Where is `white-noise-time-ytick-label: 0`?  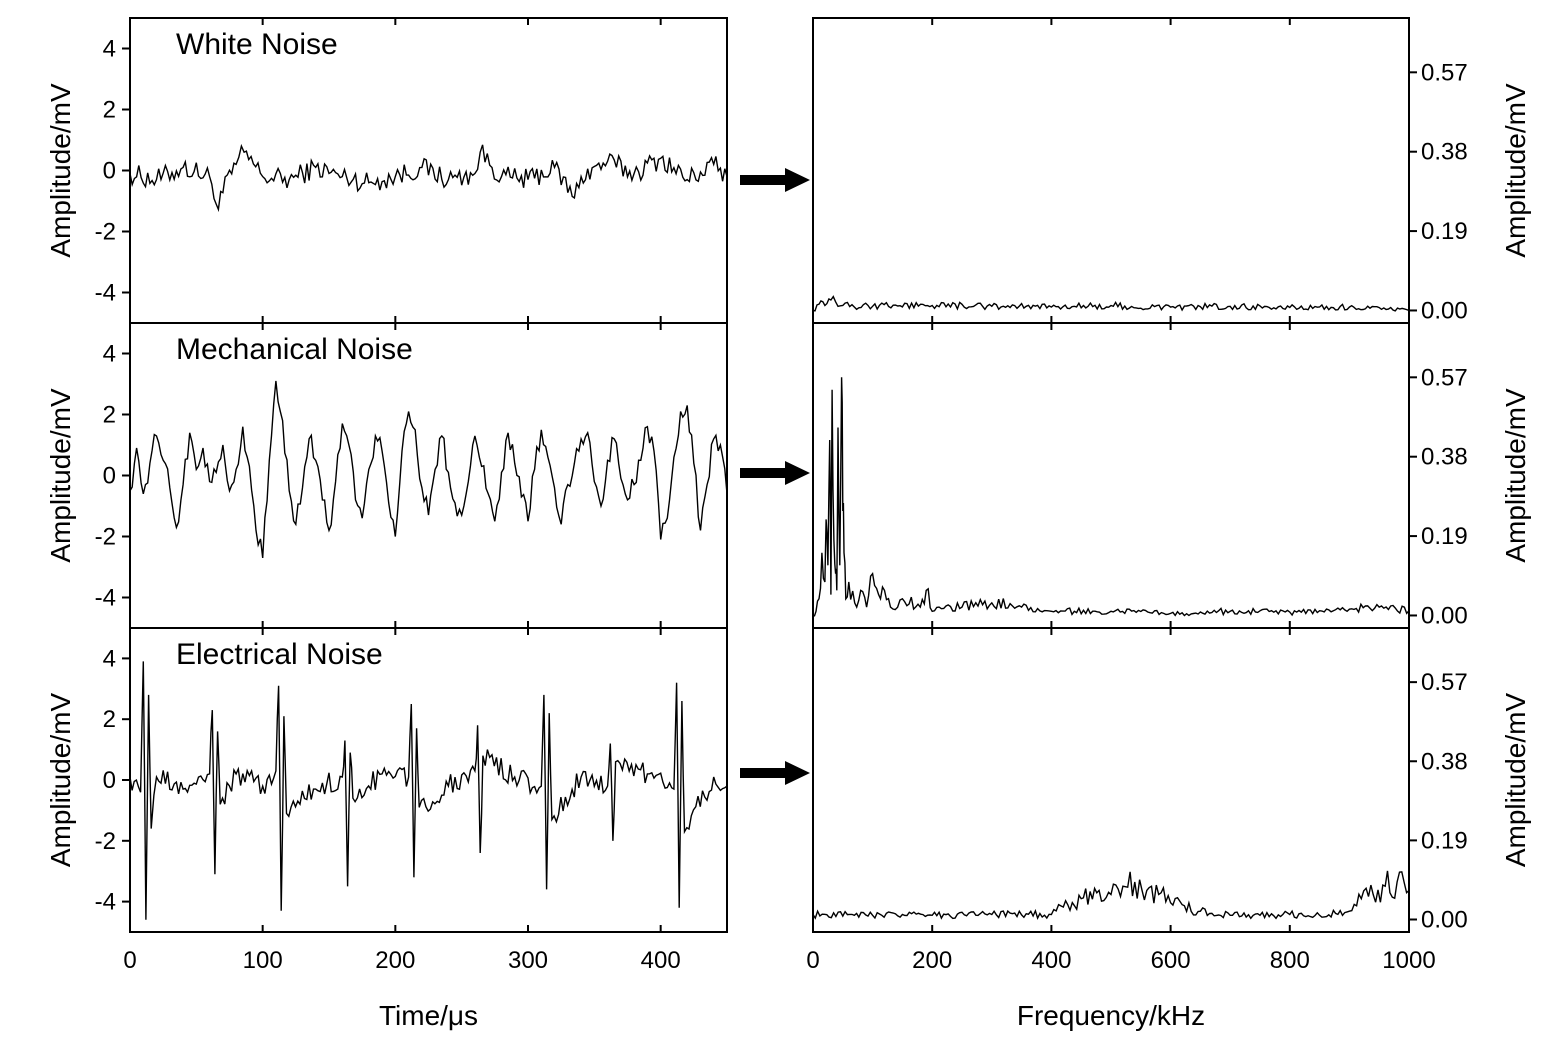 white-noise-time-ytick-label: 0 is located at coordinates (109, 171).